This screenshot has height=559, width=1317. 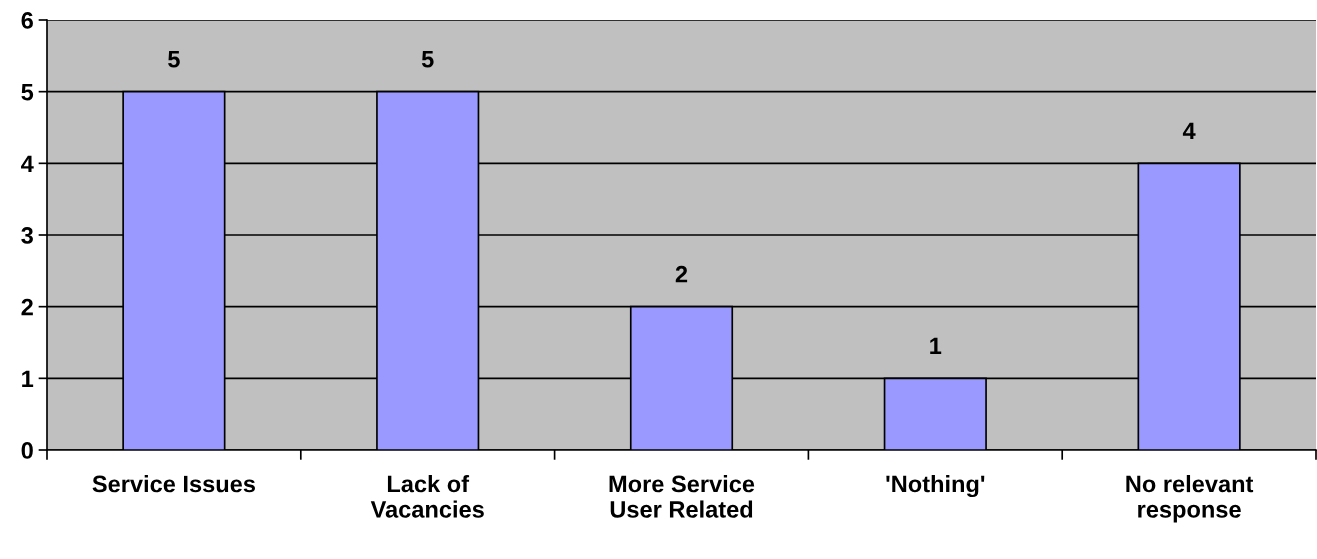 What do you see at coordinates (936, 345) in the screenshot?
I see `data-label: 1` at bounding box center [936, 345].